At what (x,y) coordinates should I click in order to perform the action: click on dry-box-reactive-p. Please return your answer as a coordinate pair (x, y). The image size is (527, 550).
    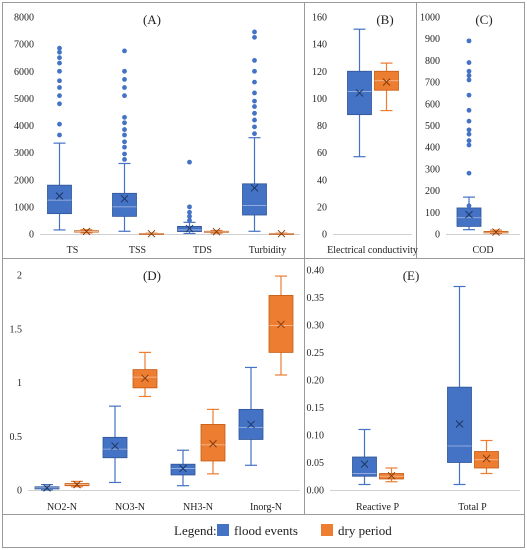
    Looking at the image, I should click on (391, 475).